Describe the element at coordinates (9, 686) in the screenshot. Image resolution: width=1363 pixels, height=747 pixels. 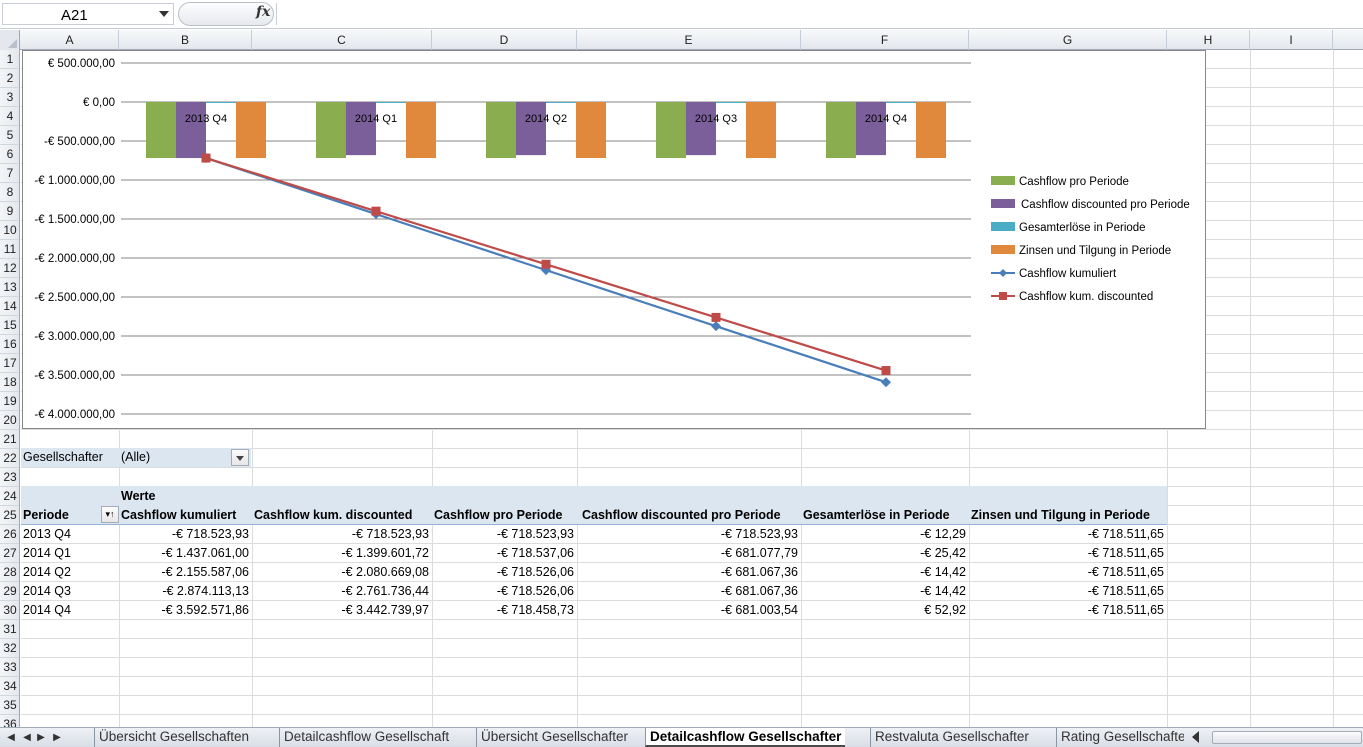
I see `row-header: 34` at that location.